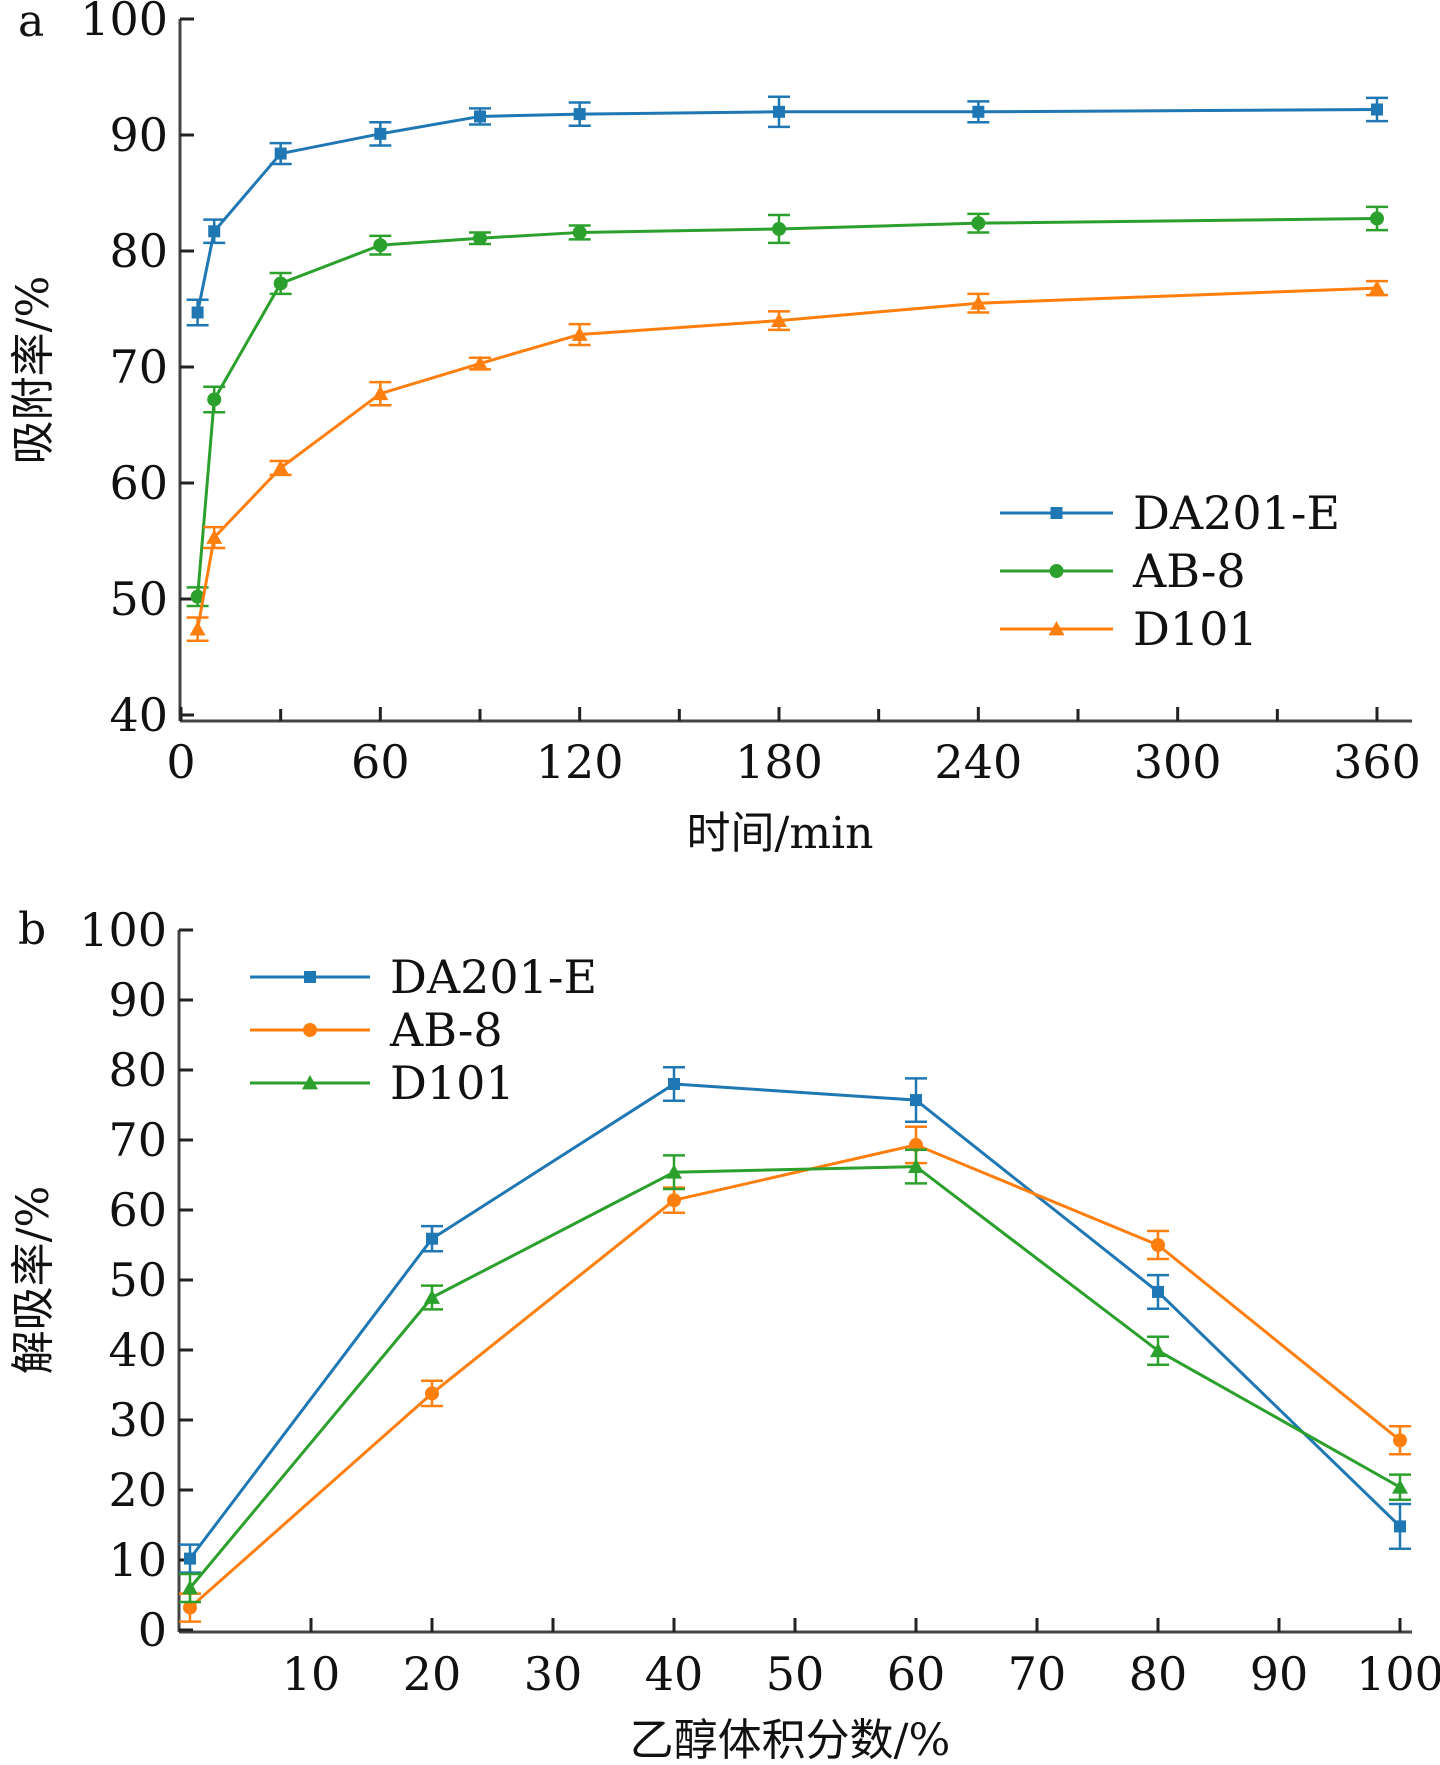 This screenshot has height=1765, width=1440. I want to click on x-tick-label: 0, so click(180, 762).